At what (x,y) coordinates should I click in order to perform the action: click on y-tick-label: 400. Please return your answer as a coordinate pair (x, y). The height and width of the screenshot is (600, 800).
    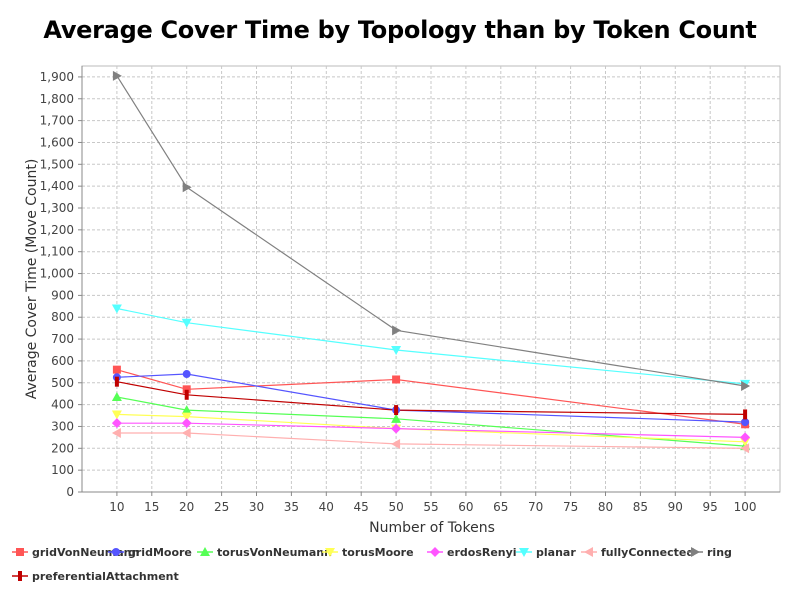
    Looking at the image, I should click on (62, 405).